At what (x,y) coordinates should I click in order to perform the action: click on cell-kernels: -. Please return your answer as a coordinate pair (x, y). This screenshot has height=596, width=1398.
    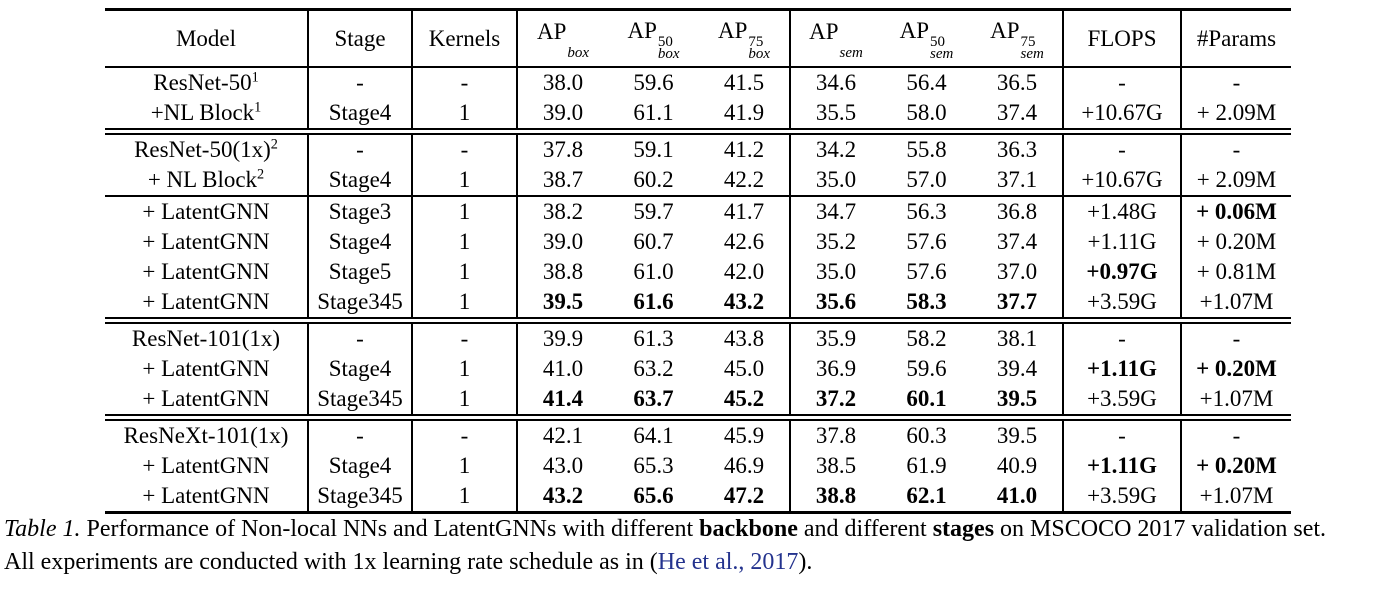
    Looking at the image, I should click on (465, 82).